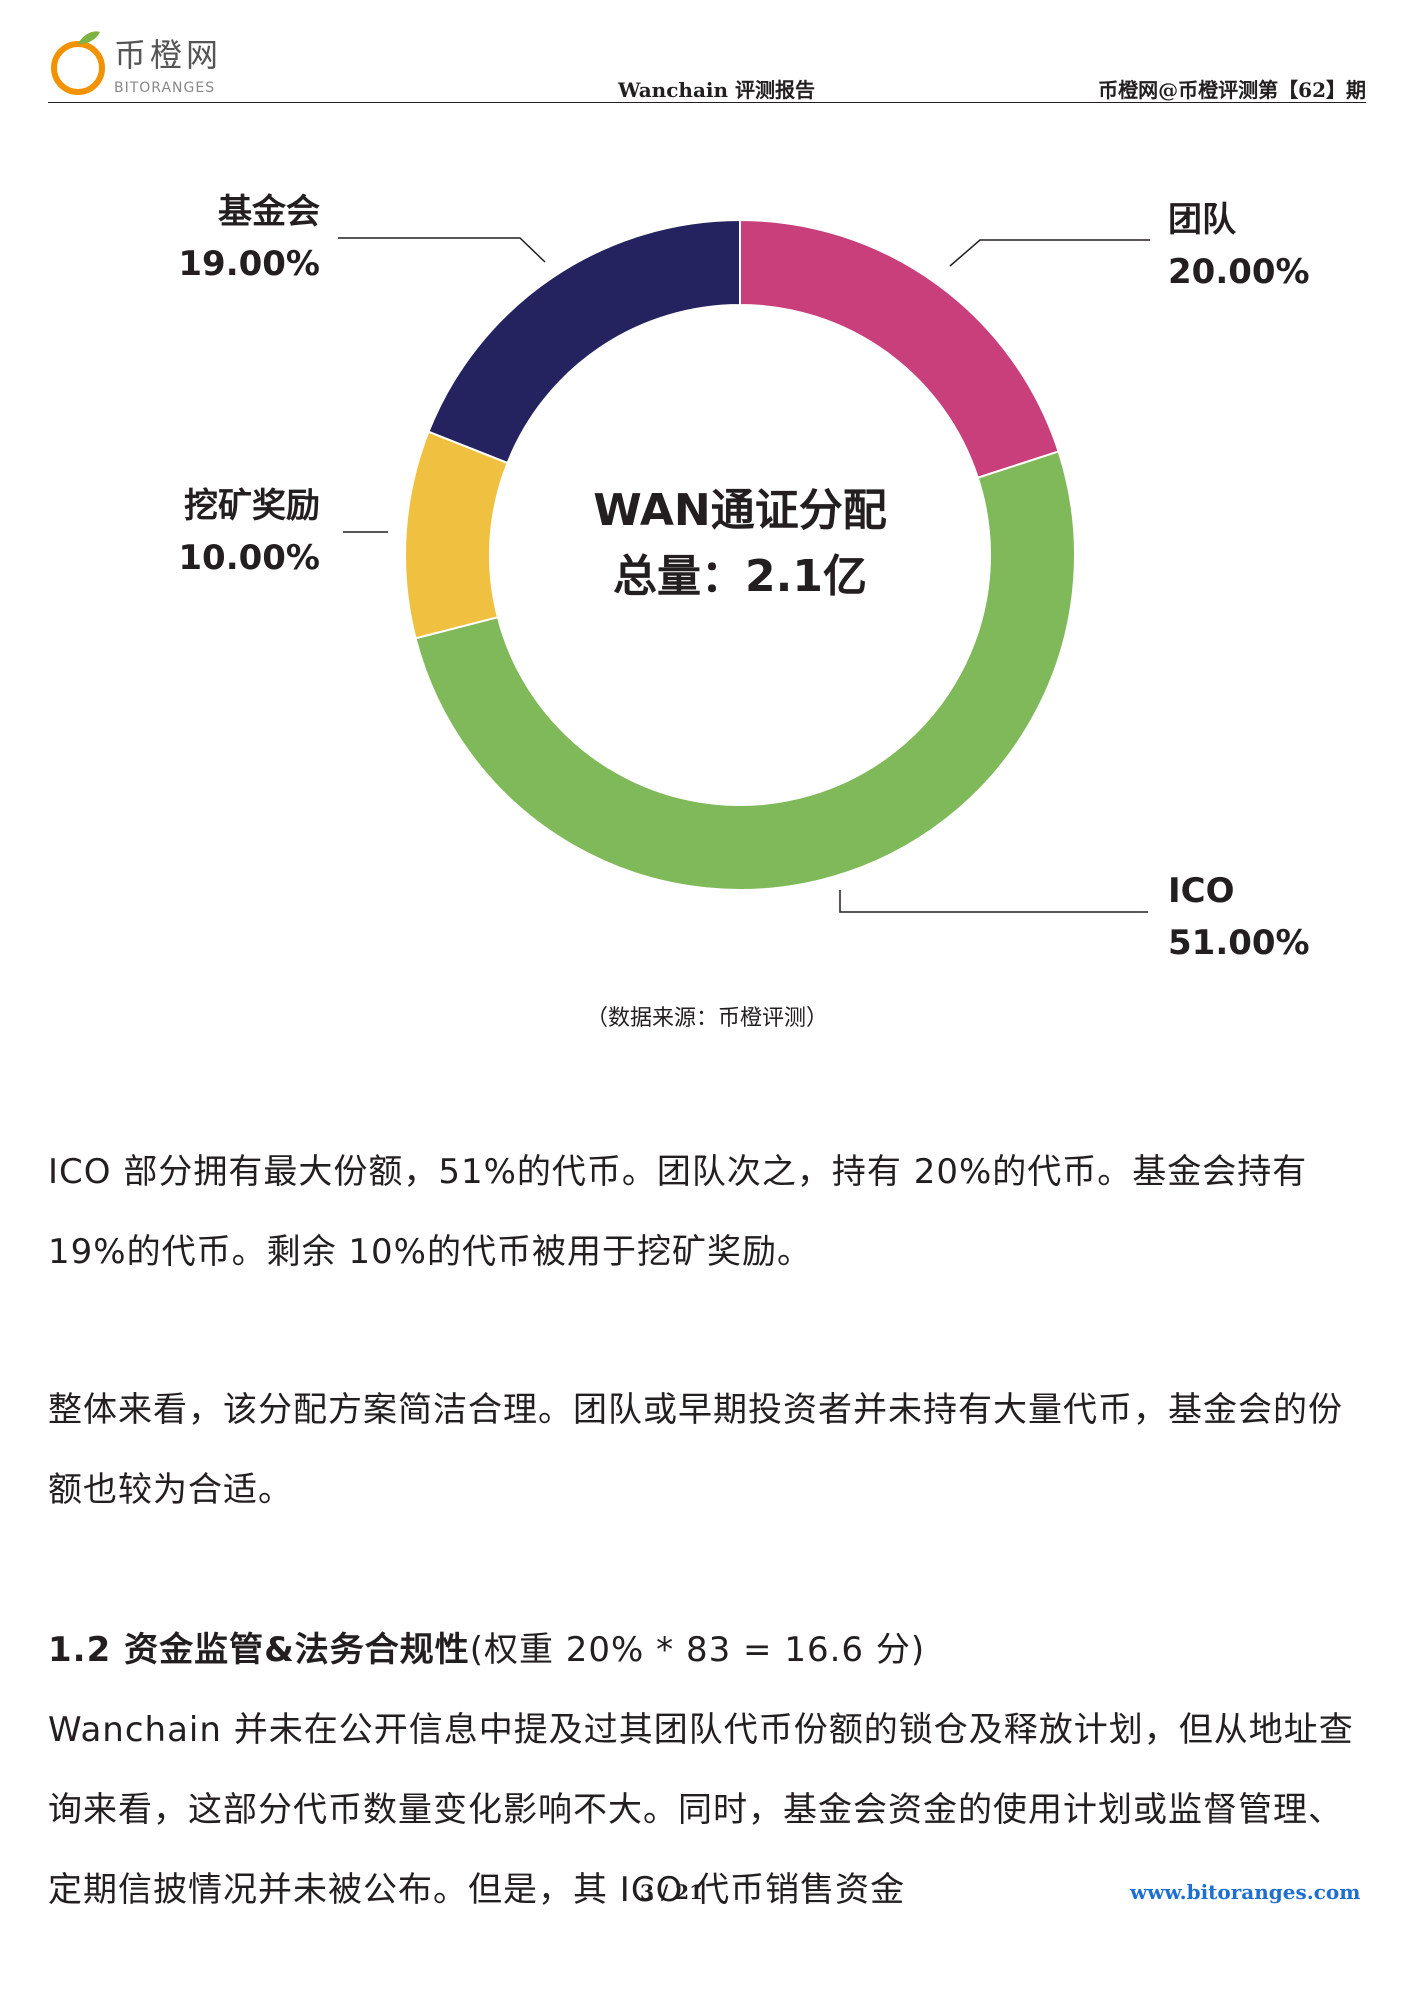  I want to click on data-source-caption: （数据来源：币橙评测）, so click(706, 1018).